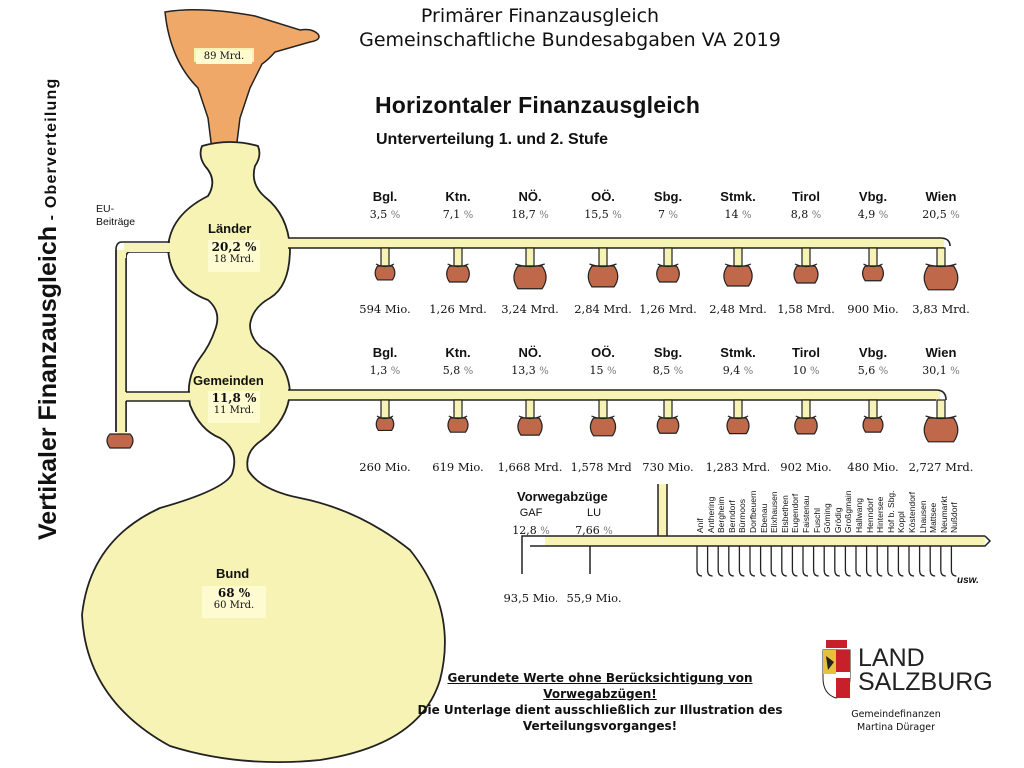 The width and height of the screenshot is (1024, 768). I want to click on municipality-name: Anthering, so click(710, 514).